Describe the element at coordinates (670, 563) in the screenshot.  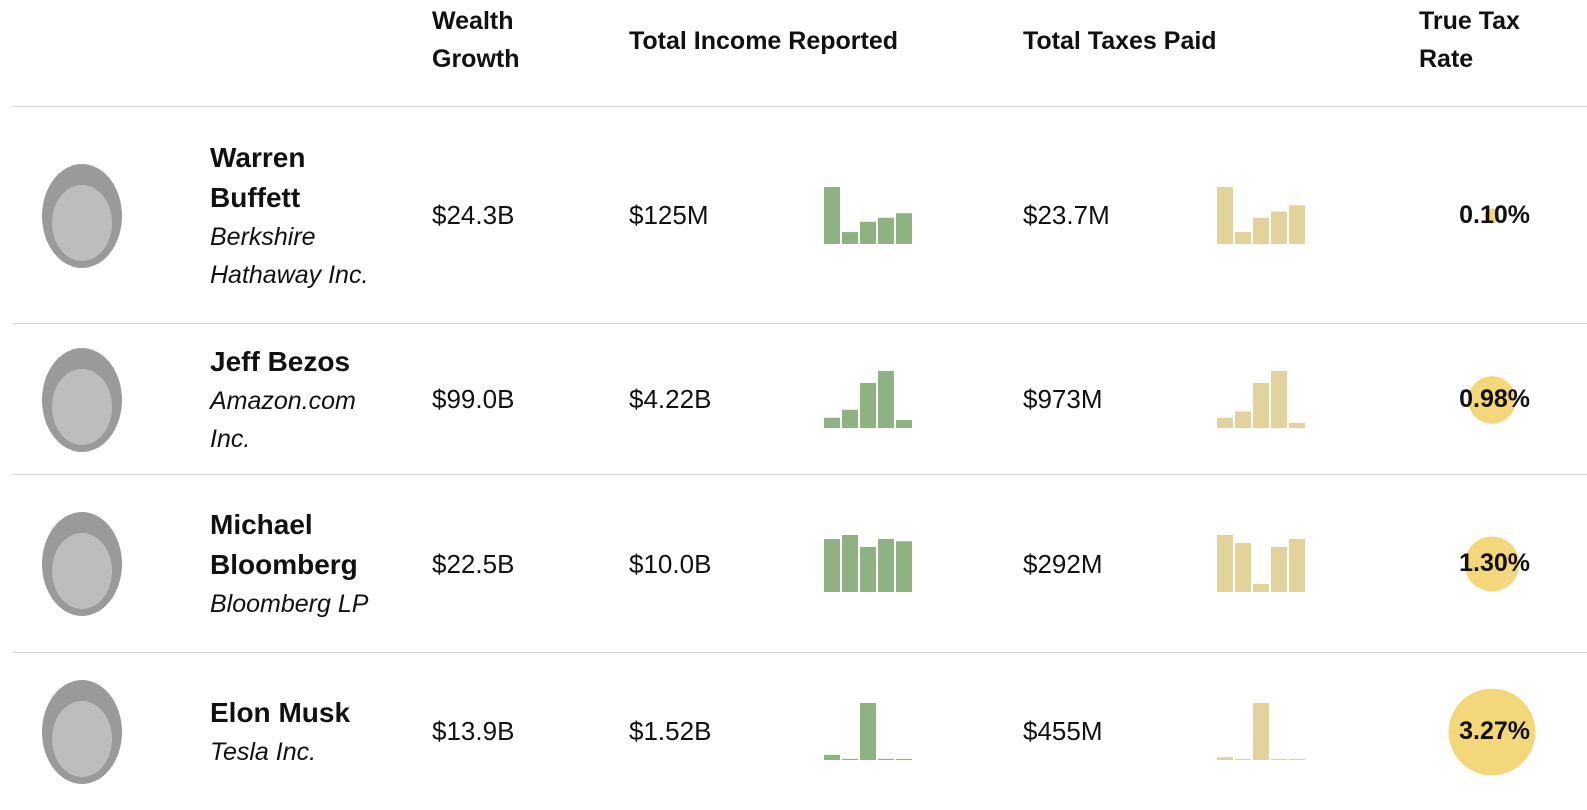
I see `income: $10.0B` at that location.